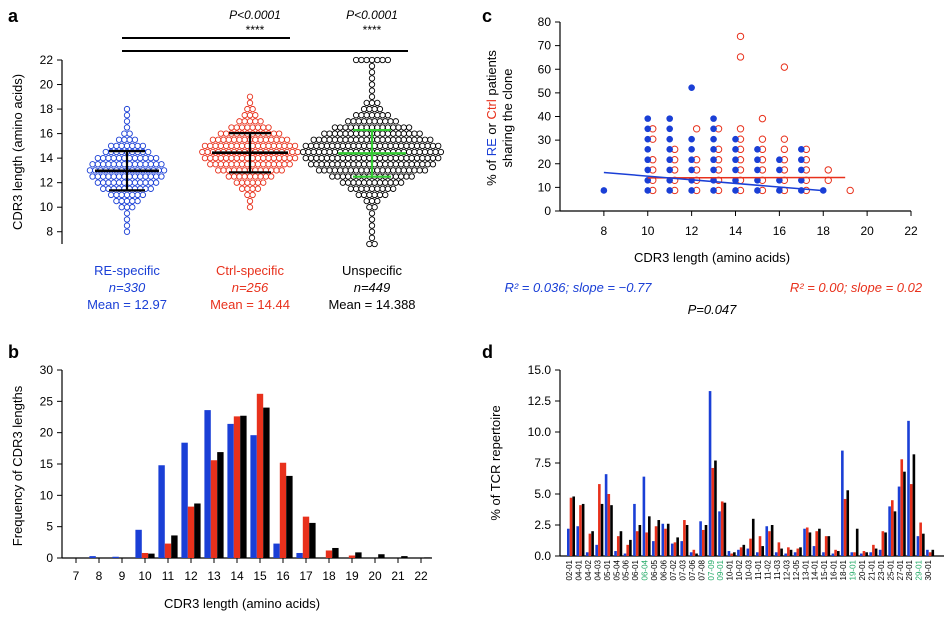 Image resolution: width=946 pixels, height=617 pixels. Describe the element at coordinates (47, 134) in the screenshot. I see `y-tick-label: 16` at that location.